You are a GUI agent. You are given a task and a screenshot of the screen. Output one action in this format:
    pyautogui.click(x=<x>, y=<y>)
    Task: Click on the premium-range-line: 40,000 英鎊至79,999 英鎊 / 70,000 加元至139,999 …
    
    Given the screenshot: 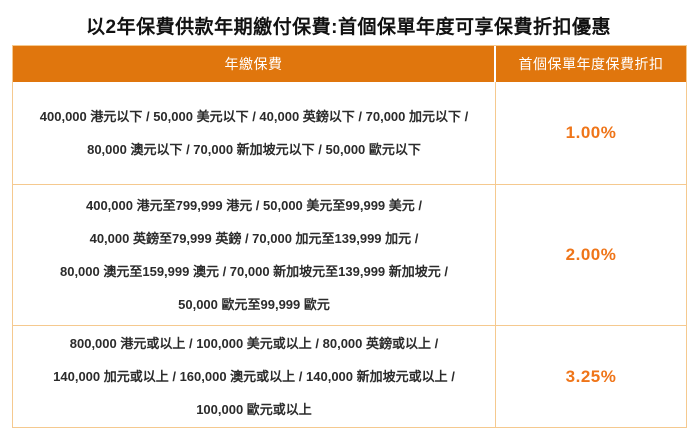 What is the action you would take?
    pyautogui.click(x=254, y=238)
    